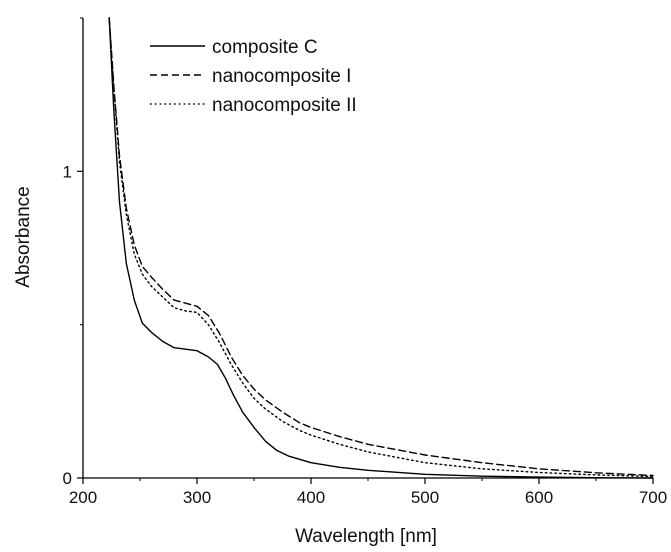 The height and width of the screenshot is (552, 671). I want to click on y-axis-title: Absorbance, so click(23, 236).